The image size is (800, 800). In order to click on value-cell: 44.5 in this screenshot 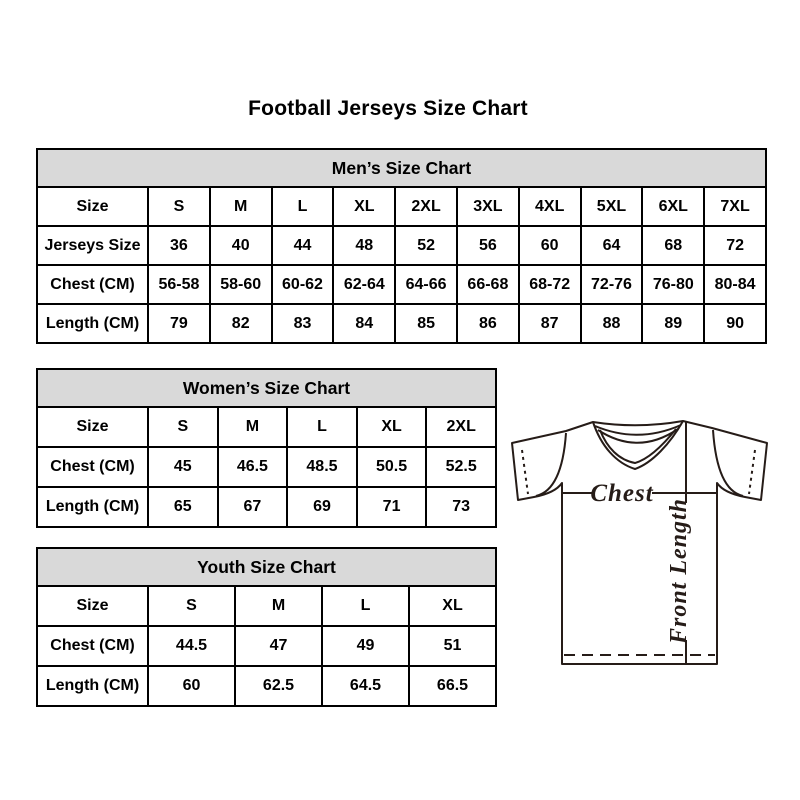, I will do `click(191, 646)`.